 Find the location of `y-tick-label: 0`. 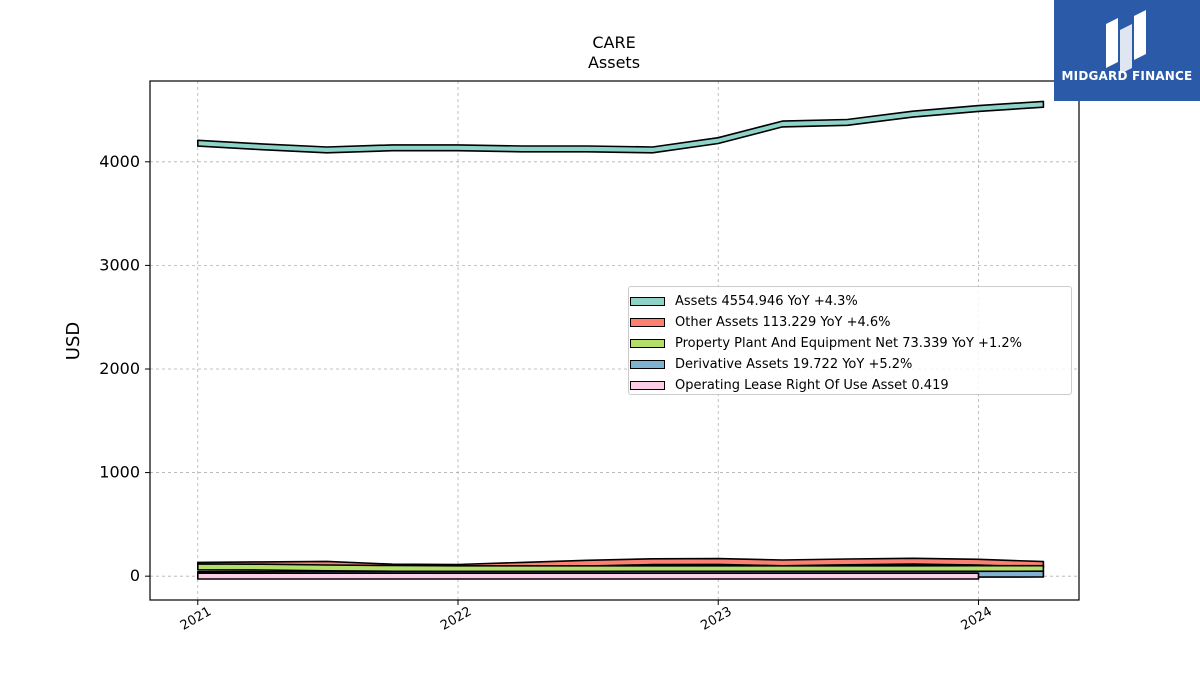

y-tick-label: 0 is located at coordinates (135, 575).